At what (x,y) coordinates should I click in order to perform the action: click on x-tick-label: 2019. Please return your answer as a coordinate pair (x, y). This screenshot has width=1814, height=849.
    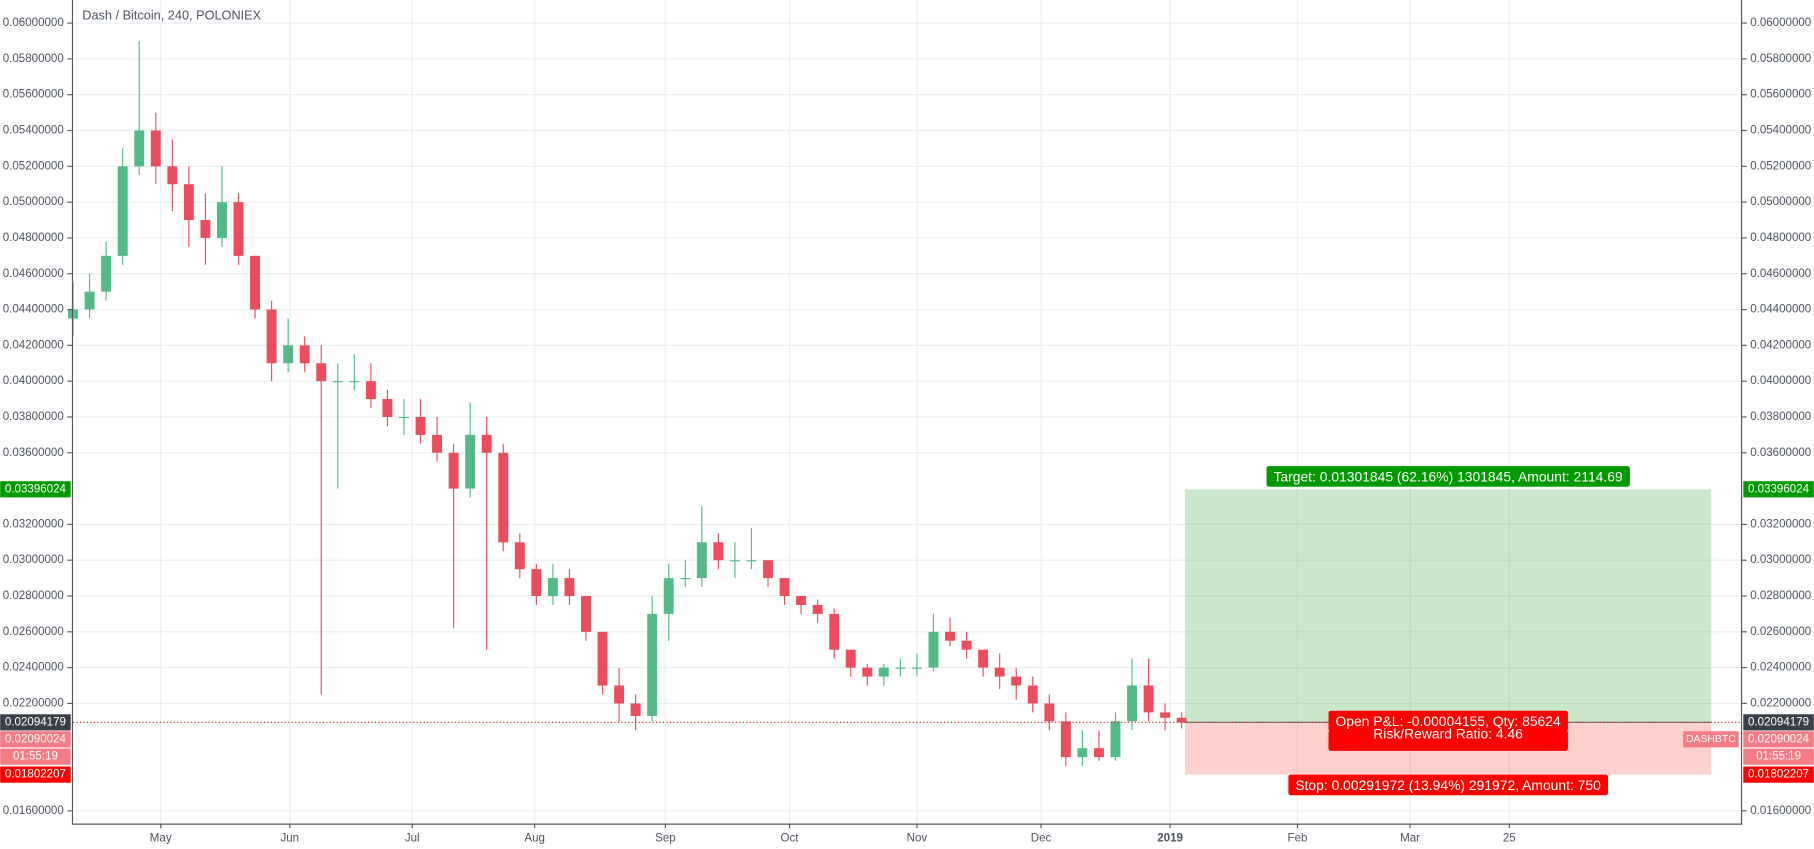
    Looking at the image, I should click on (1170, 839).